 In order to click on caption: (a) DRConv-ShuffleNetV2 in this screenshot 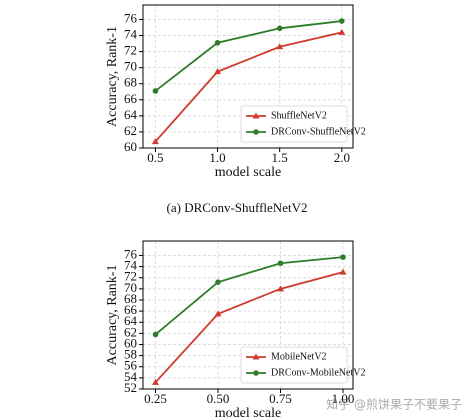, I will do `click(237, 207)`.